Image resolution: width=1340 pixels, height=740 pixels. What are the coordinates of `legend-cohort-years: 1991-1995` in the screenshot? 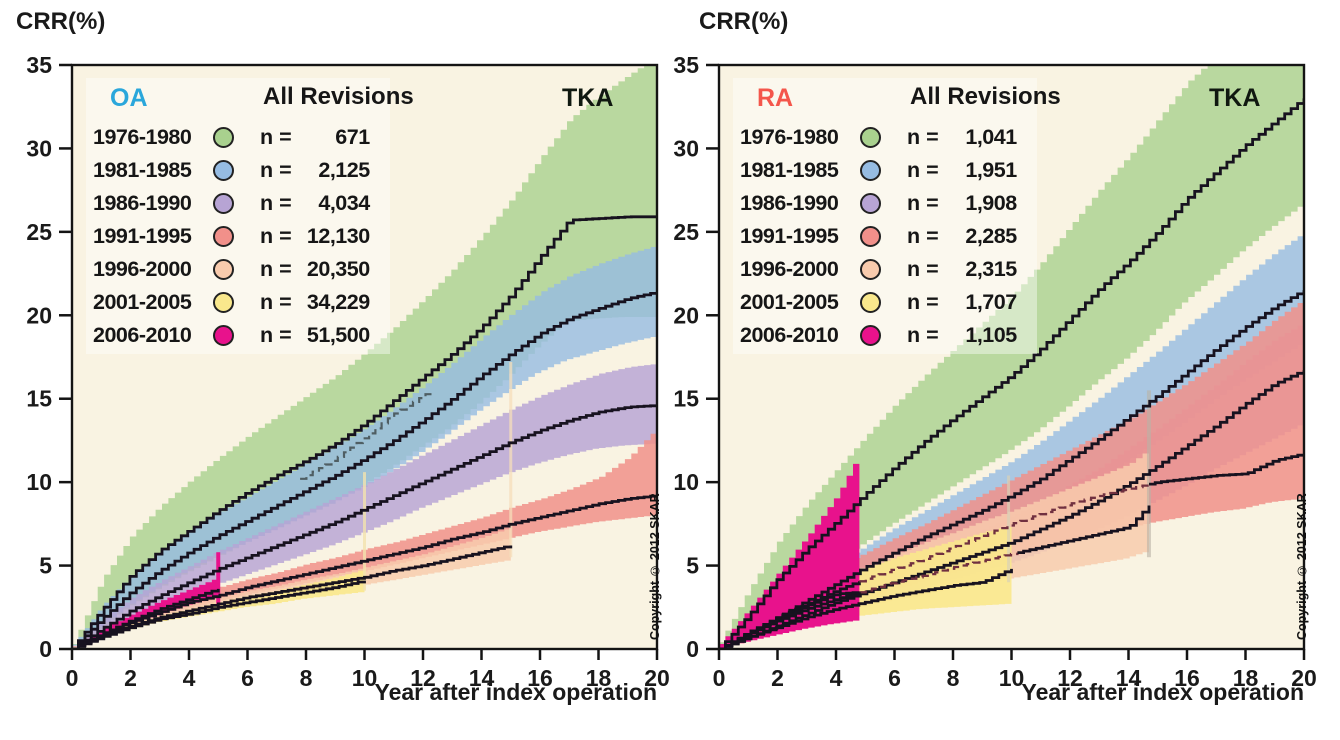 It's located at (142, 236).